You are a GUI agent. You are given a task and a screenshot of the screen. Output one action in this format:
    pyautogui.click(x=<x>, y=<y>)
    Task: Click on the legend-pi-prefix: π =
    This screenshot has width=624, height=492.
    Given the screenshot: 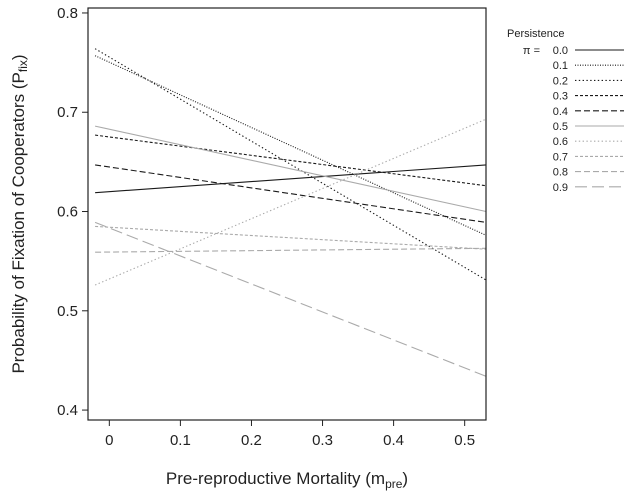 What is the action you would take?
    pyautogui.click(x=531, y=51)
    